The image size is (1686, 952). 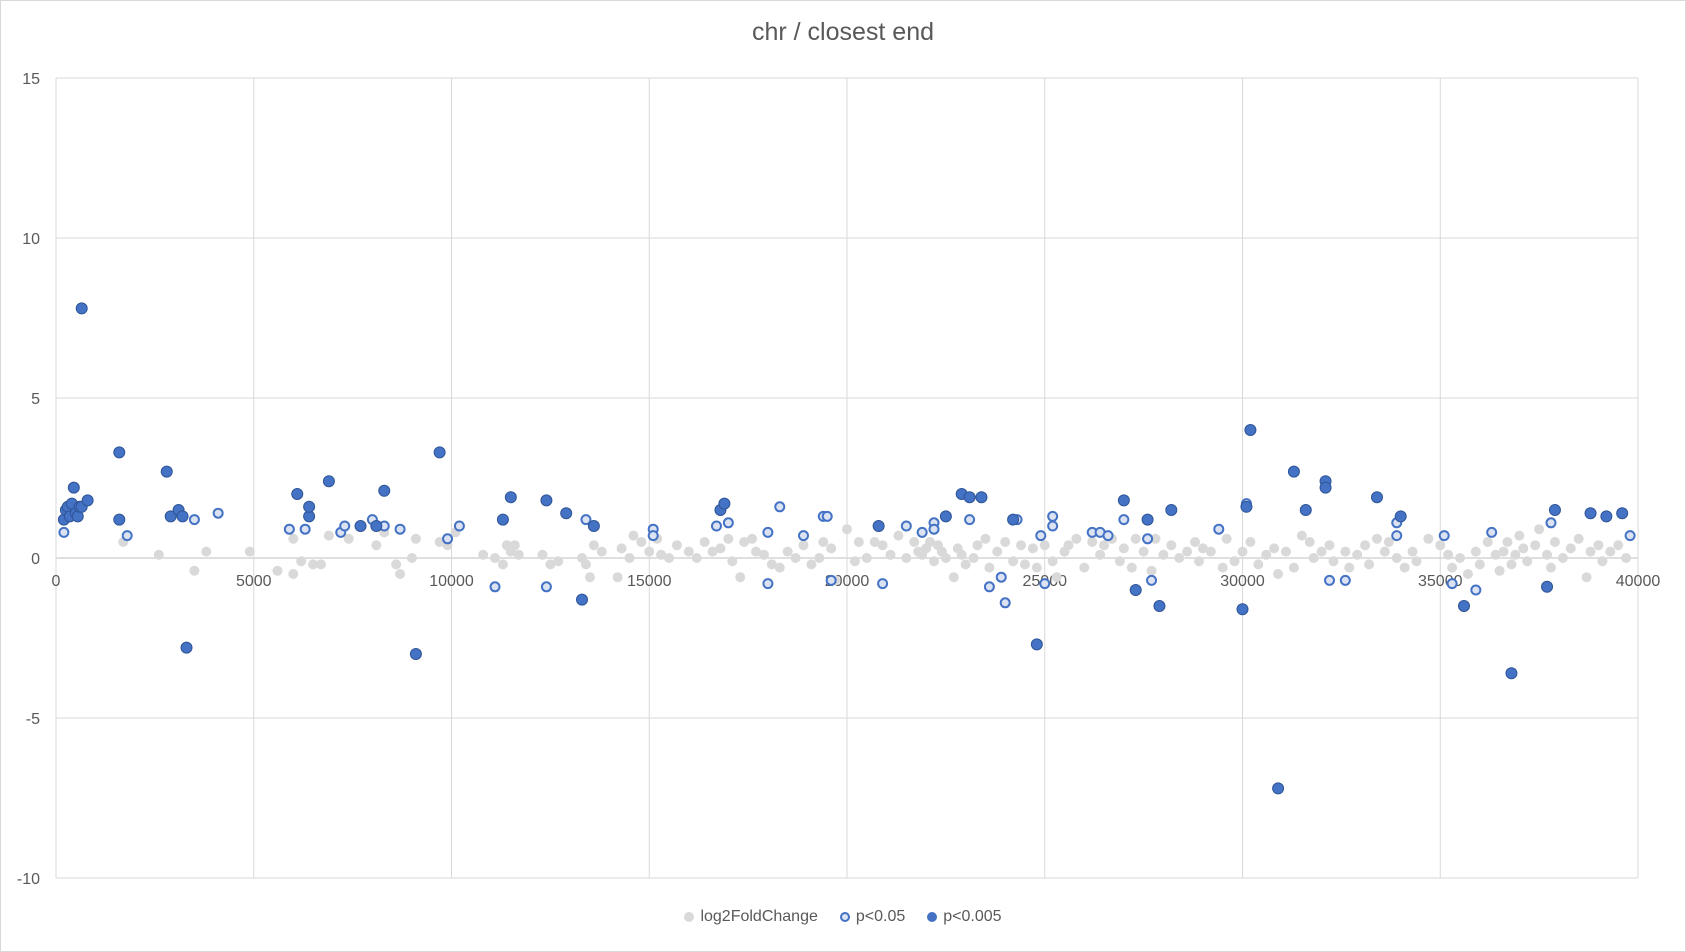 What do you see at coordinates (56, 581) in the screenshot?
I see `x-tick-label: 0` at bounding box center [56, 581].